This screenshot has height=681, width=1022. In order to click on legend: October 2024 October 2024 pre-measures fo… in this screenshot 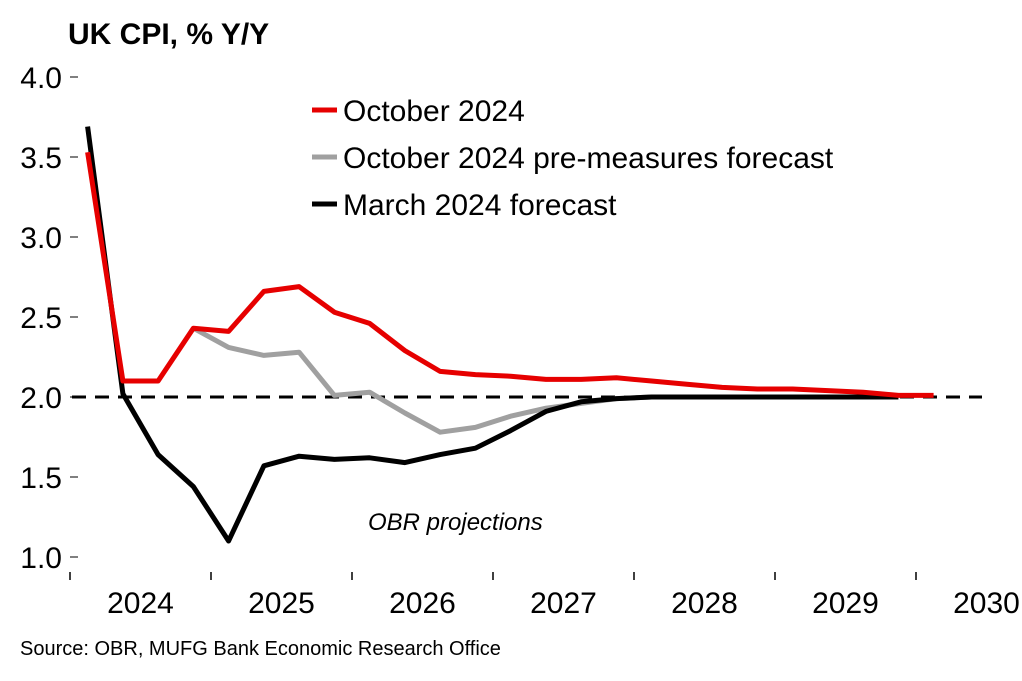, I will do `click(573, 158)`.